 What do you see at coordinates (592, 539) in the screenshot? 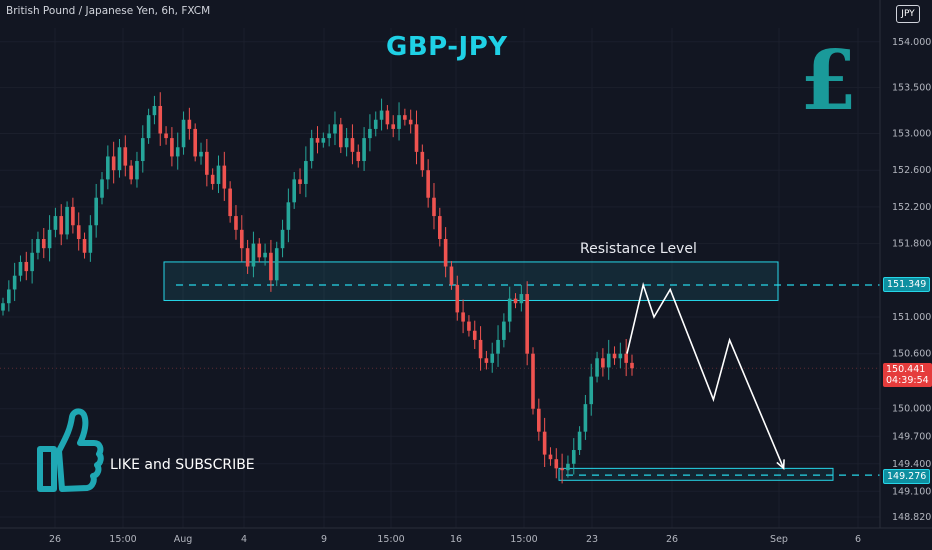
I see `time-tick-label: 23` at bounding box center [592, 539].